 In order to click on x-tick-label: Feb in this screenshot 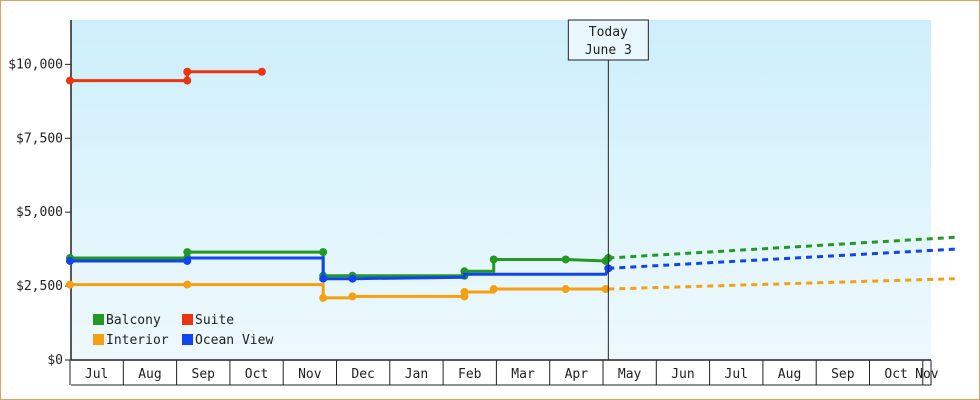, I will do `click(470, 374)`.